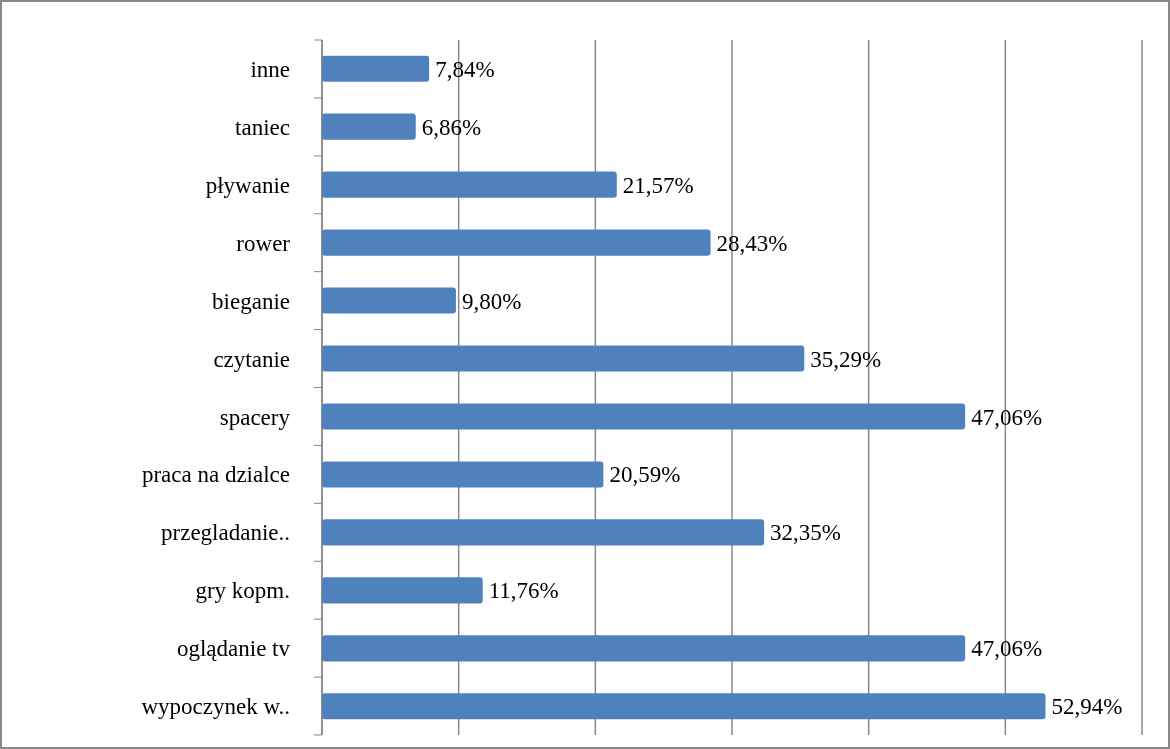 Image resolution: width=1170 pixels, height=749 pixels. I want to click on data-label: 7,84%, so click(465, 69).